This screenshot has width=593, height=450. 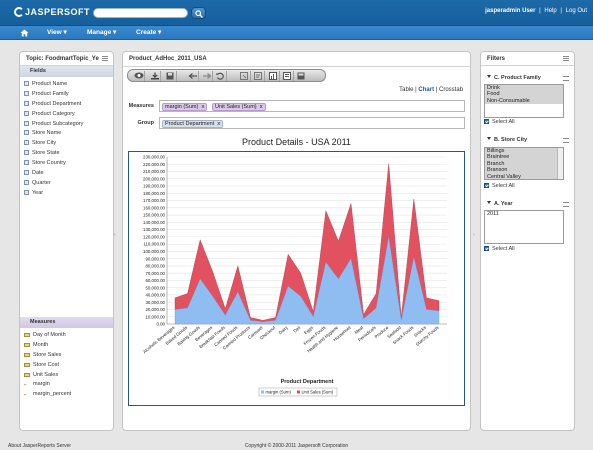 I want to click on x-tick-label: Eggs, so click(x=308, y=329).